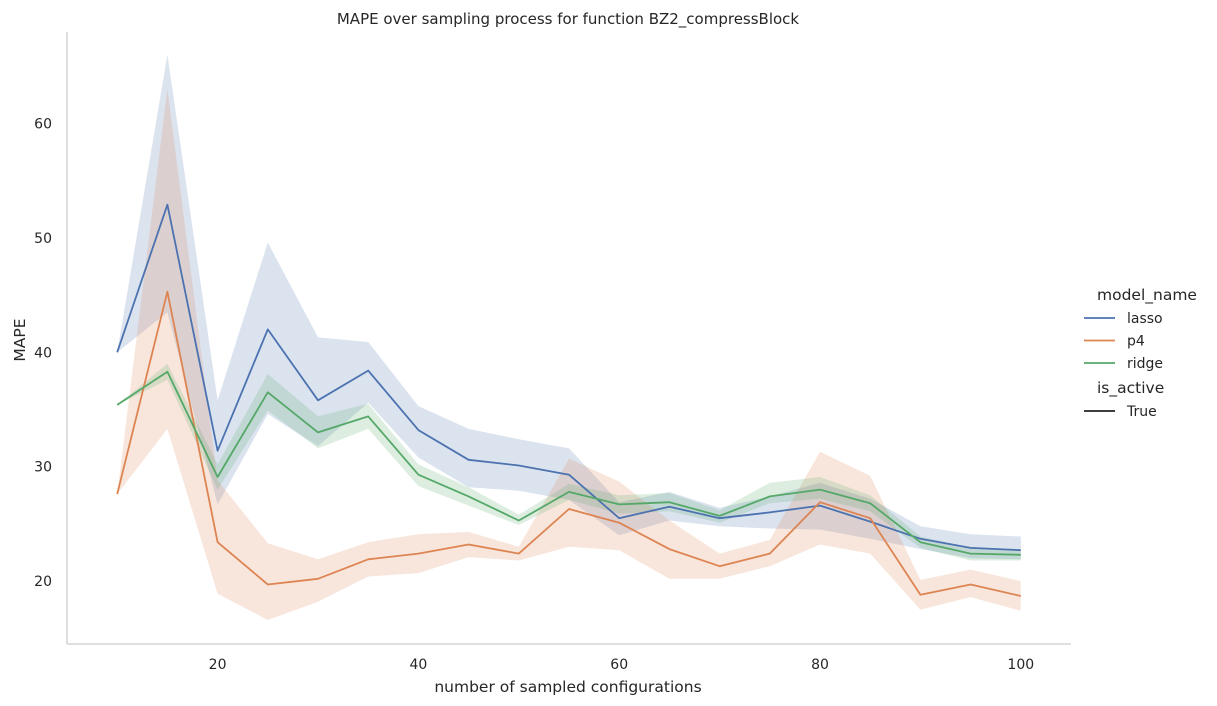 This screenshot has height=706, width=1217. I want to click on y-ticks: 20 30 40 50 60, so click(43, 354).